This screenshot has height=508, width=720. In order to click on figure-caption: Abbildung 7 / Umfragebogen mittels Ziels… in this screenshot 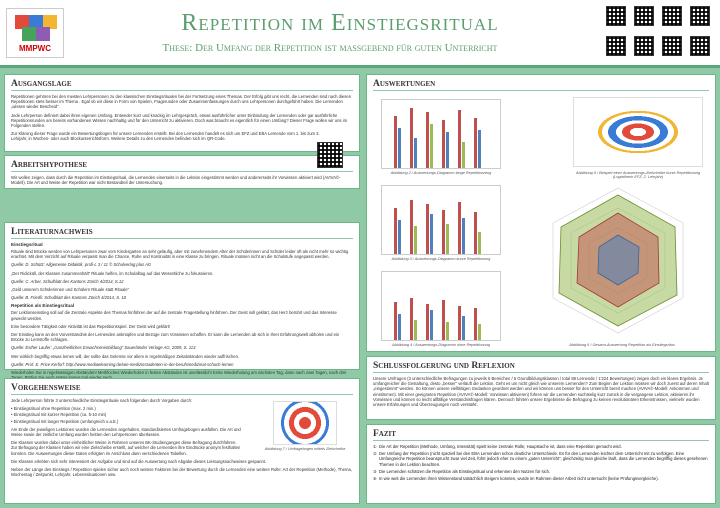, I will do `click(305, 449)`.